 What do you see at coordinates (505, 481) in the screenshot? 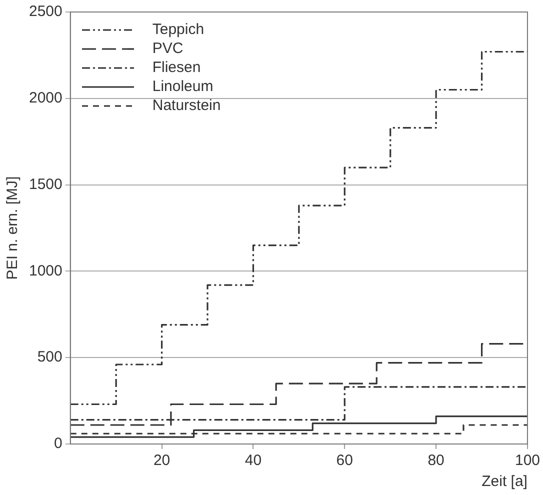
I see `x-axis-title: Zeit [a]` at bounding box center [505, 481].